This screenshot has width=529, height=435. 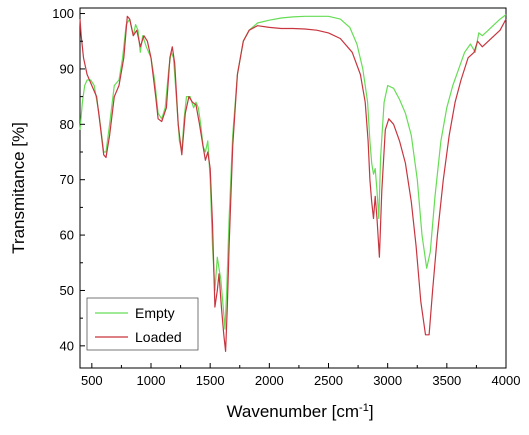 I want to click on legend-box, so click(x=142, y=324).